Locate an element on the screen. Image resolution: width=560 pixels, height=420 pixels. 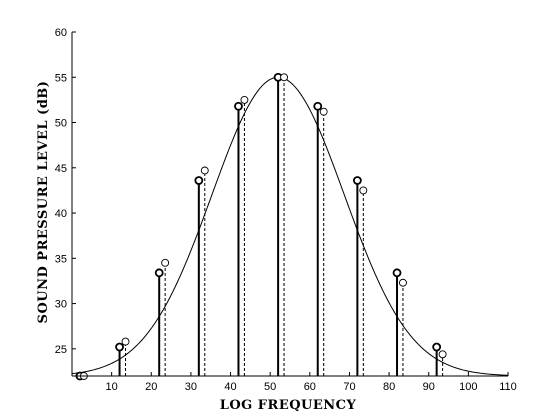
y-tick-label: 45 is located at coordinates (61, 169).